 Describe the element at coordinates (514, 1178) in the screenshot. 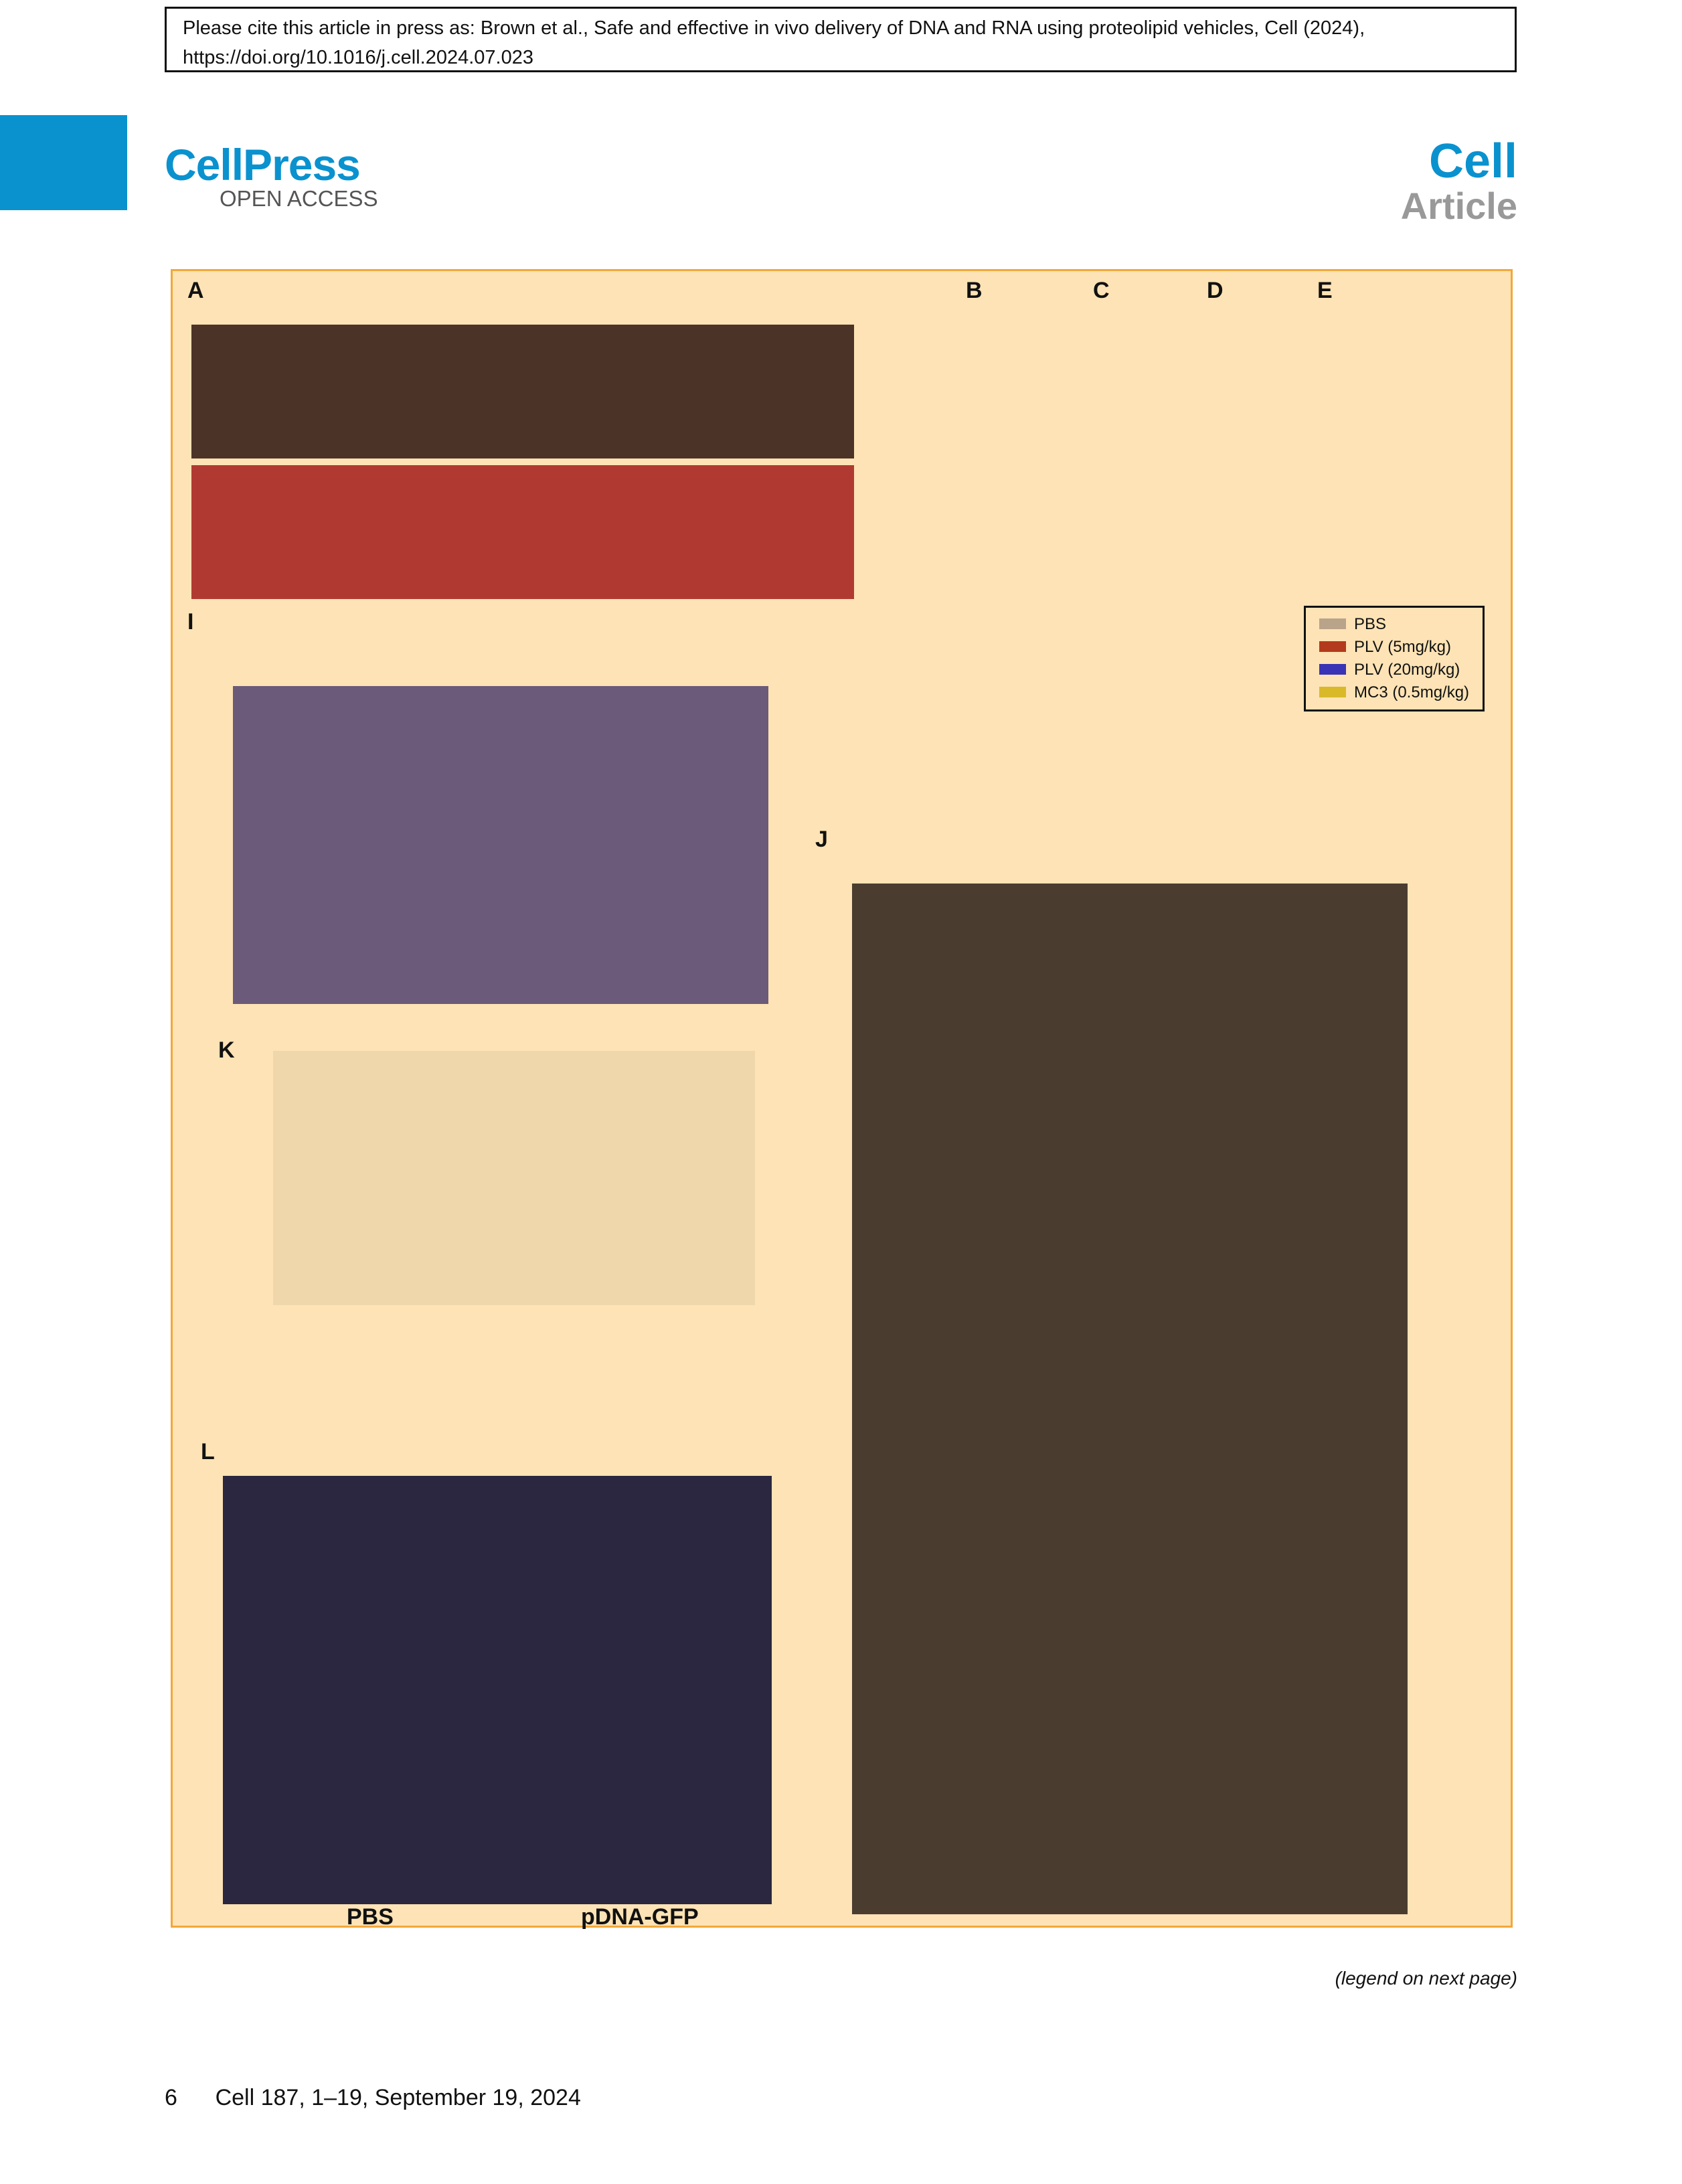

I see `radiance-chart` at that location.